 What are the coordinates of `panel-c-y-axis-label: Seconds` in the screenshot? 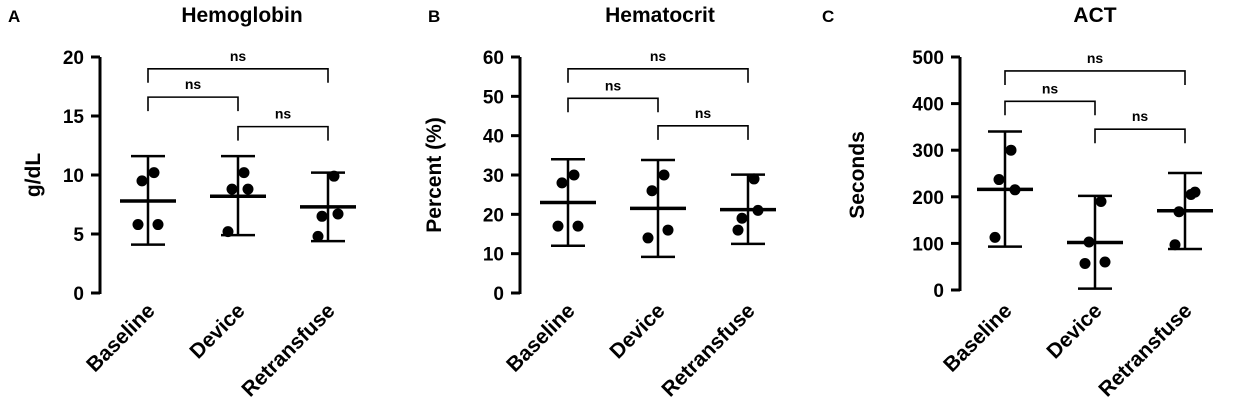 It's located at (857, 175).